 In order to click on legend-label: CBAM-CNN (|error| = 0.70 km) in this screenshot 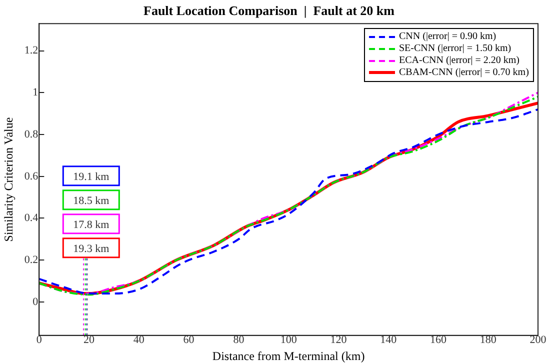, I will do `click(464, 72)`.